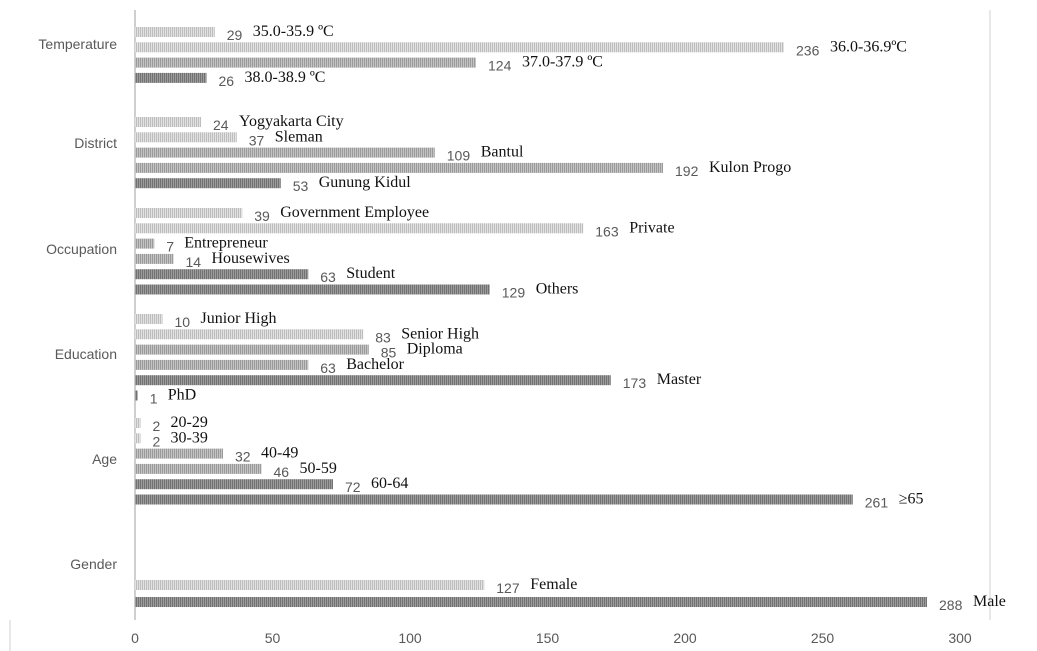 This screenshot has width=1037, height=651. Describe the element at coordinates (557, 289) in the screenshot. I see `bar-name-label: Others` at that location.